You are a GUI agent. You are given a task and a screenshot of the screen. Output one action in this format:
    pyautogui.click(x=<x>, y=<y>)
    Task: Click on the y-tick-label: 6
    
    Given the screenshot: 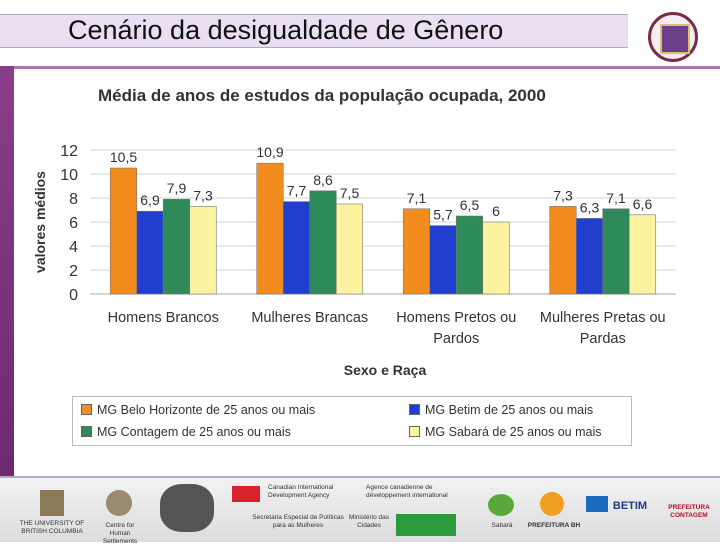 What is the action you would take?
    pyautogui.click(x=73, y=223)
    